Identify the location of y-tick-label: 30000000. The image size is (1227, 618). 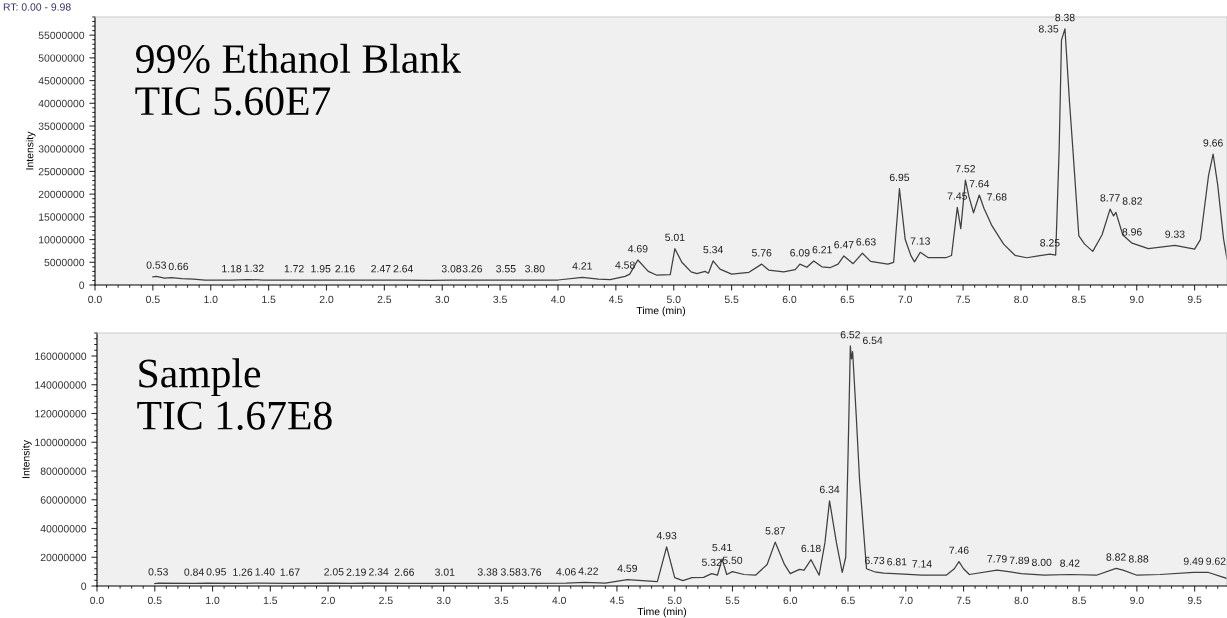
(61, 149).